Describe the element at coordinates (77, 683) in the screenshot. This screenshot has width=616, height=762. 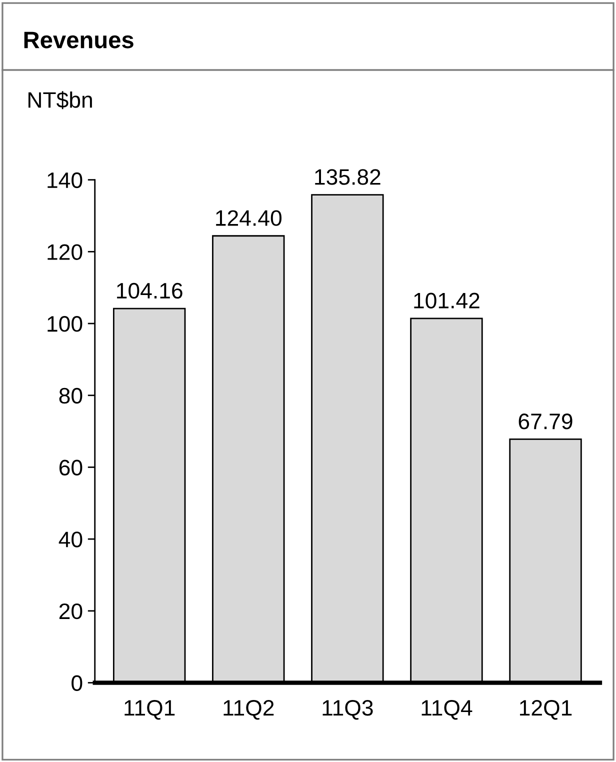
I see `y-tick-label: 0` at that location.